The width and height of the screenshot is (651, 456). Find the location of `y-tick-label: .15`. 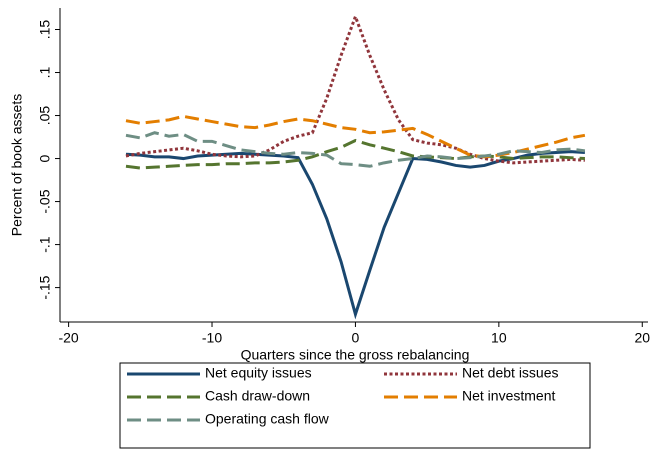

y-tick-label: .15 is located at coordinates (45, 30).